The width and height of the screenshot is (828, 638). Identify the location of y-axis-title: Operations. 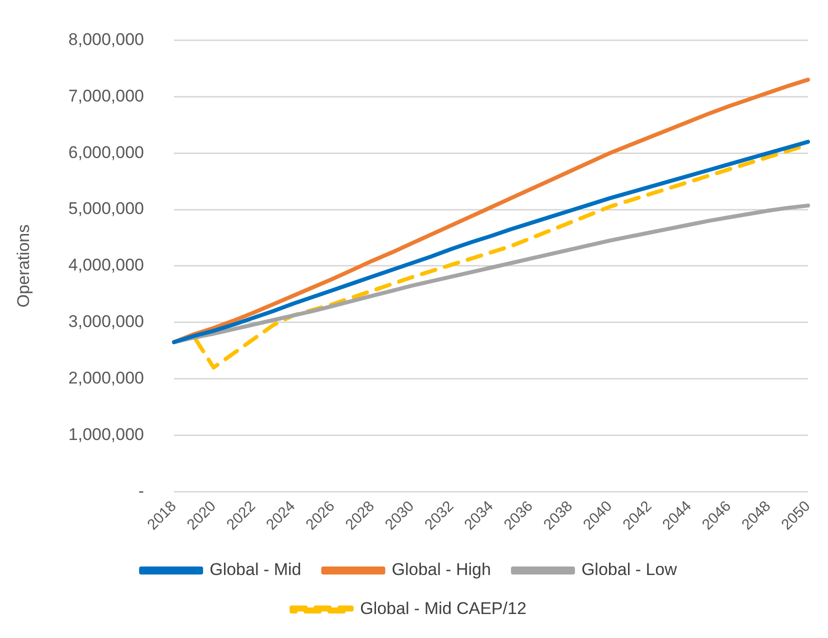
(23, 266).